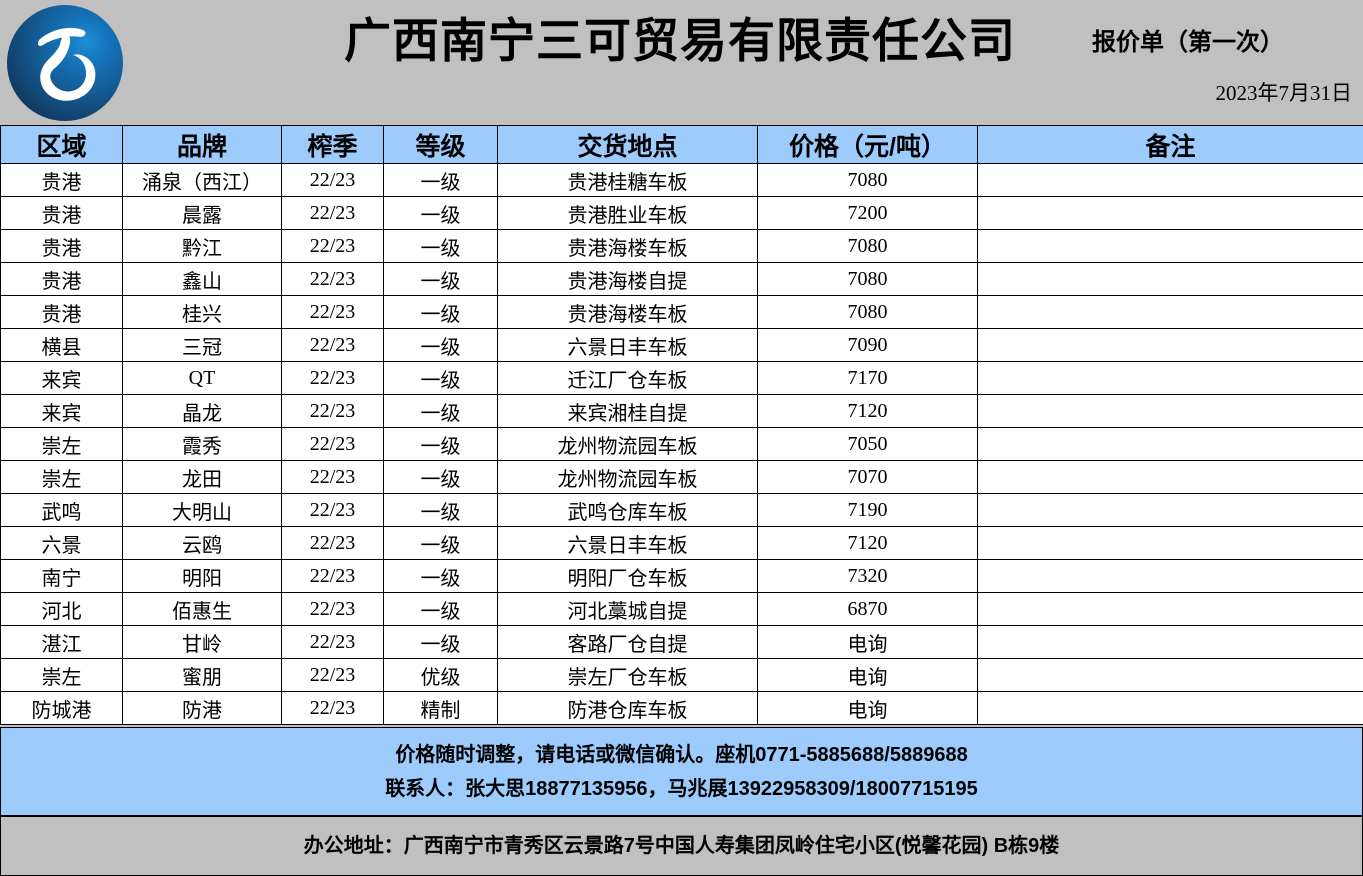 The height and width of the screenshot is (876, 1363). What do you see at coordinates (681, 213) in the screenshot?
I see `table-row: 贵港 晨露 22/23 一级 贵港胜业车板 7200` at bounding box center [681, 213].